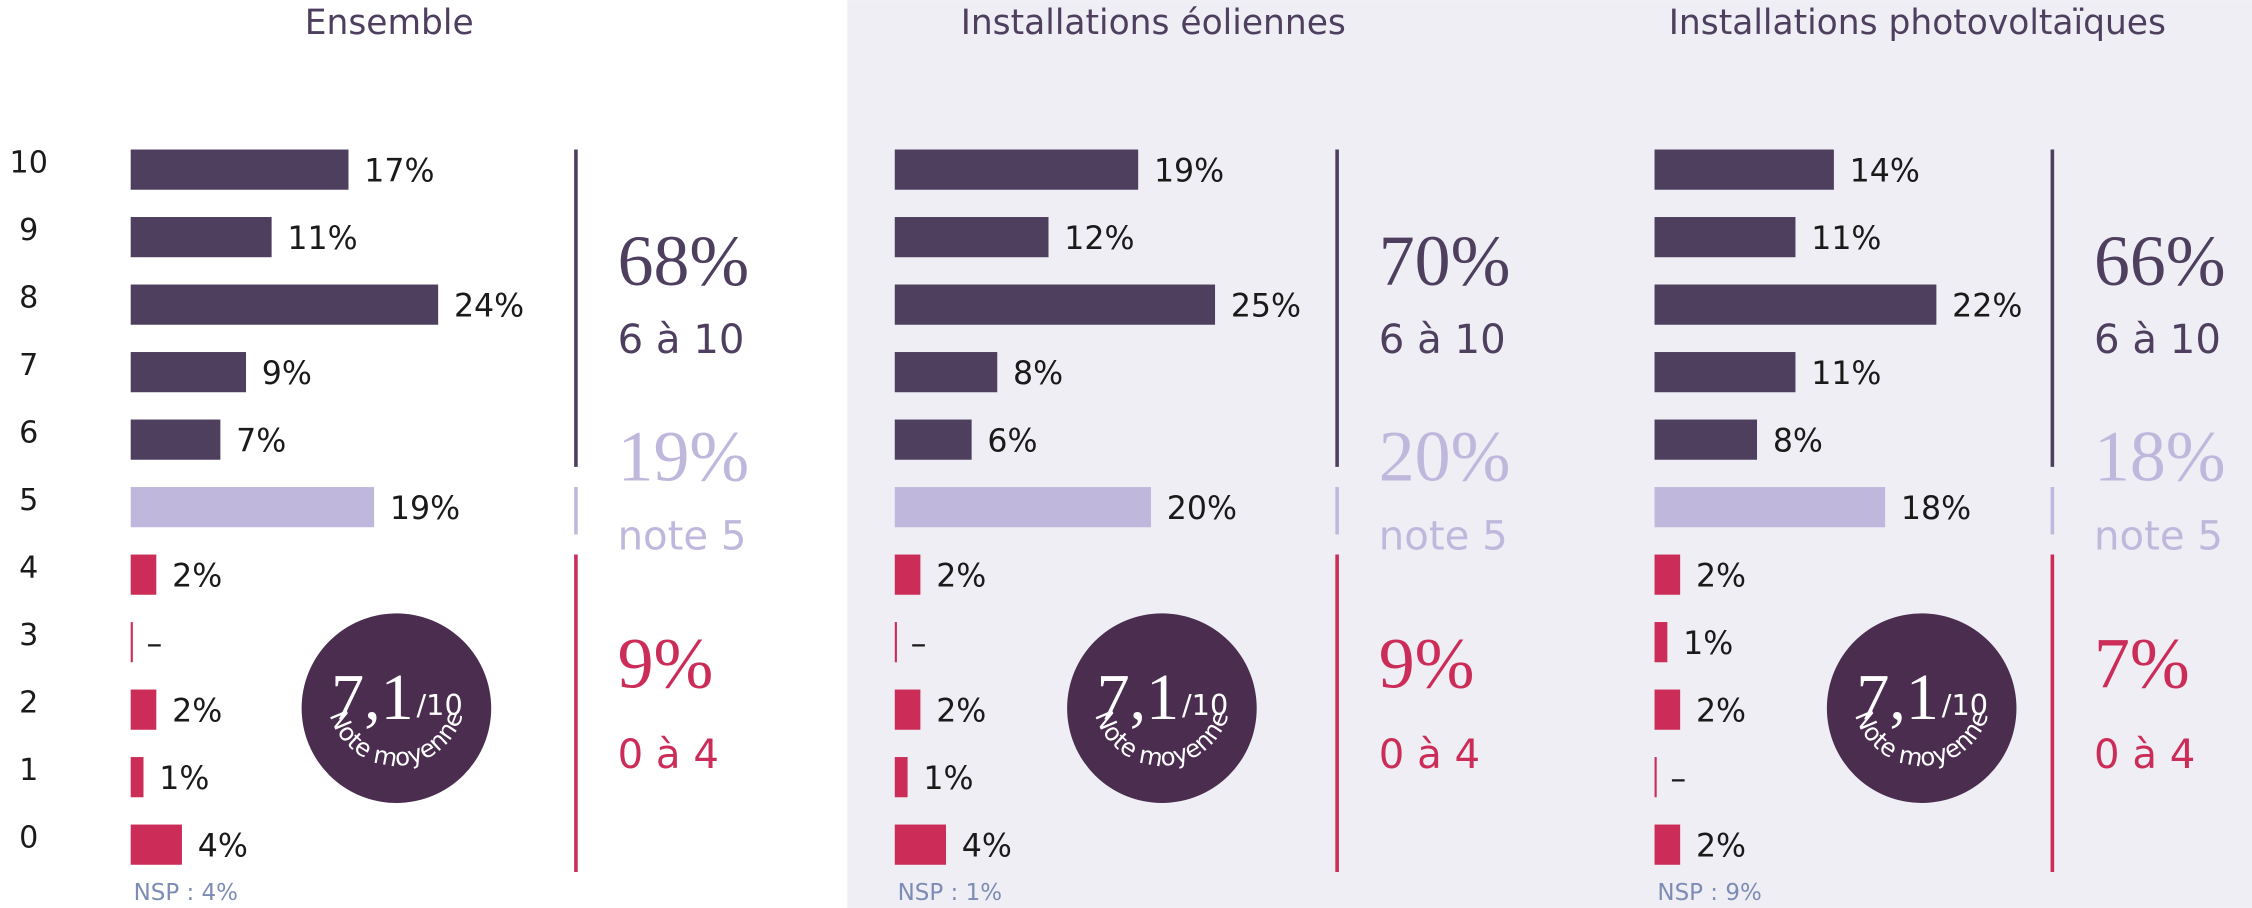 This screenshot has width=2252, height=908. I want to click on group-total: 19%, so click(684, 457).